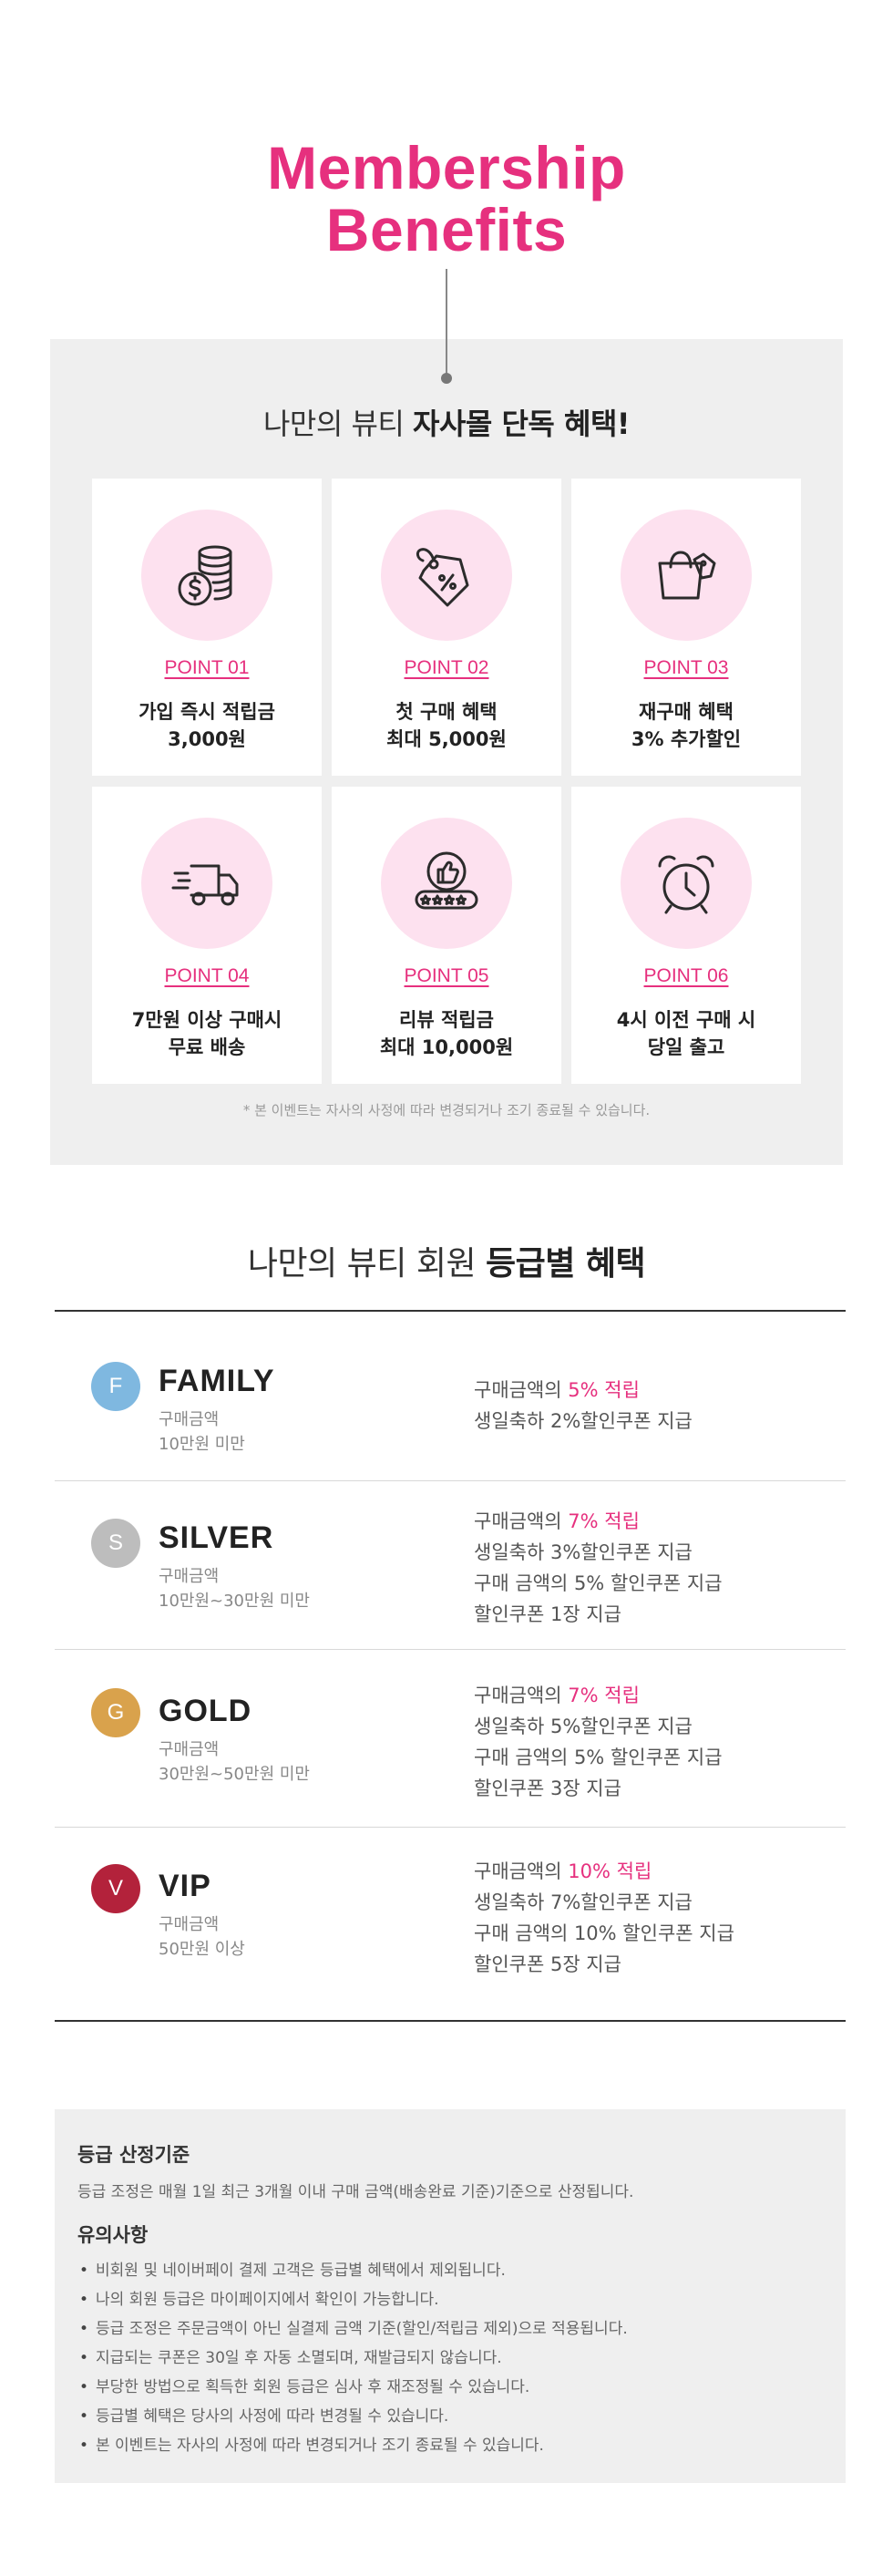  Describe the element at coordinates (217, 1537) in the screenshot. I see `grade-name-silver: SILVER` at that location.